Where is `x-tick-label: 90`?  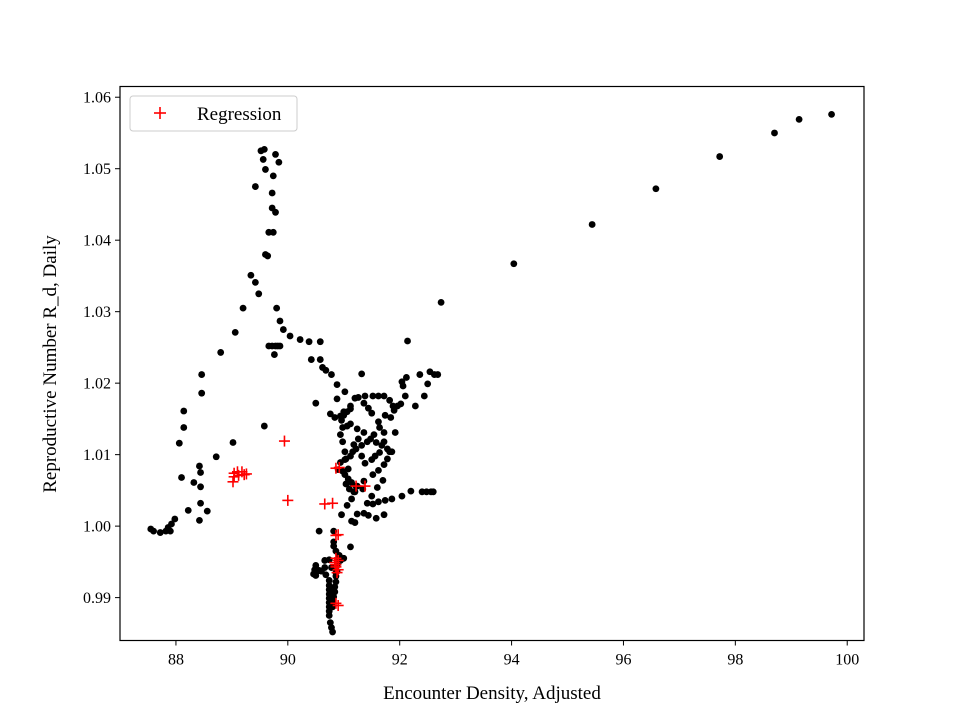 x-tick-label: 90 is located at coordinates (288, 660).